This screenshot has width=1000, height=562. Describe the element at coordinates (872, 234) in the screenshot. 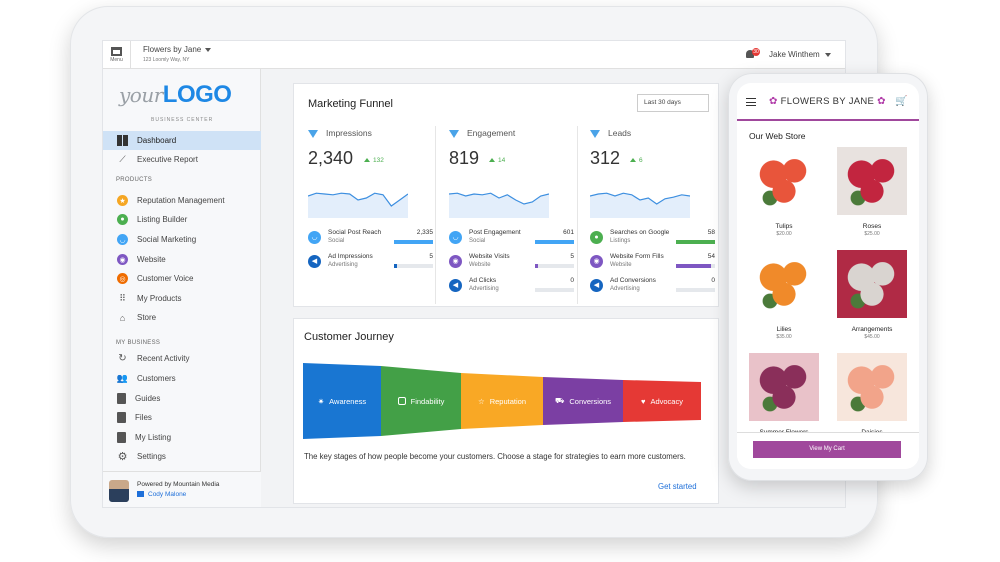

I see `product-price: $25.00` at that location.